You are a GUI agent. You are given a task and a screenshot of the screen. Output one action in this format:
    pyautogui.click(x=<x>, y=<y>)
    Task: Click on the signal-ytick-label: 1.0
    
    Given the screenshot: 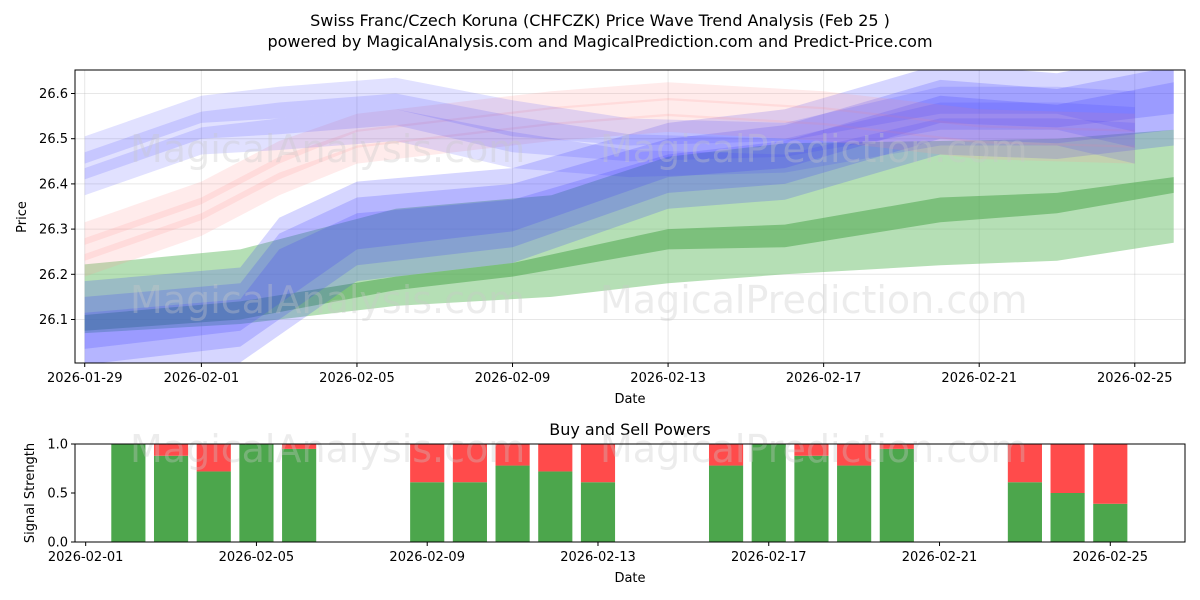 What is the action you would take?
    pyautogui.click(x=57, y=445)
    